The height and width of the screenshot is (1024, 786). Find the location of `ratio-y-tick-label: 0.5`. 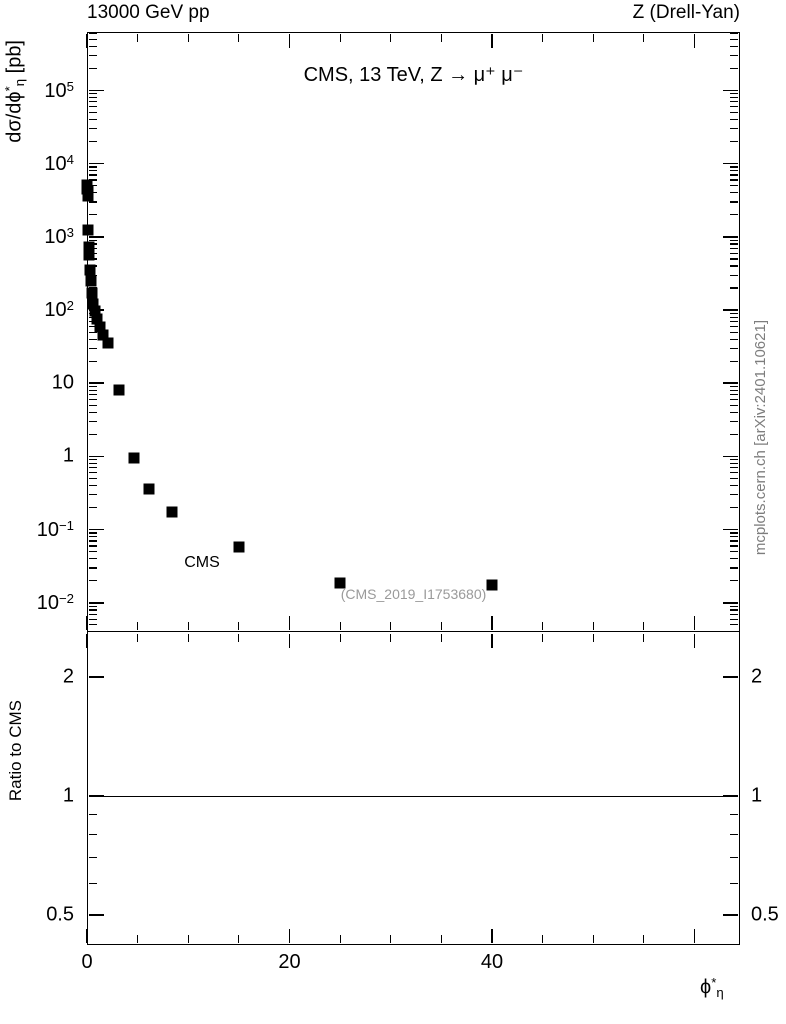

ratio-y-tick-label: 0.5 is located at coordinates (60, 914).